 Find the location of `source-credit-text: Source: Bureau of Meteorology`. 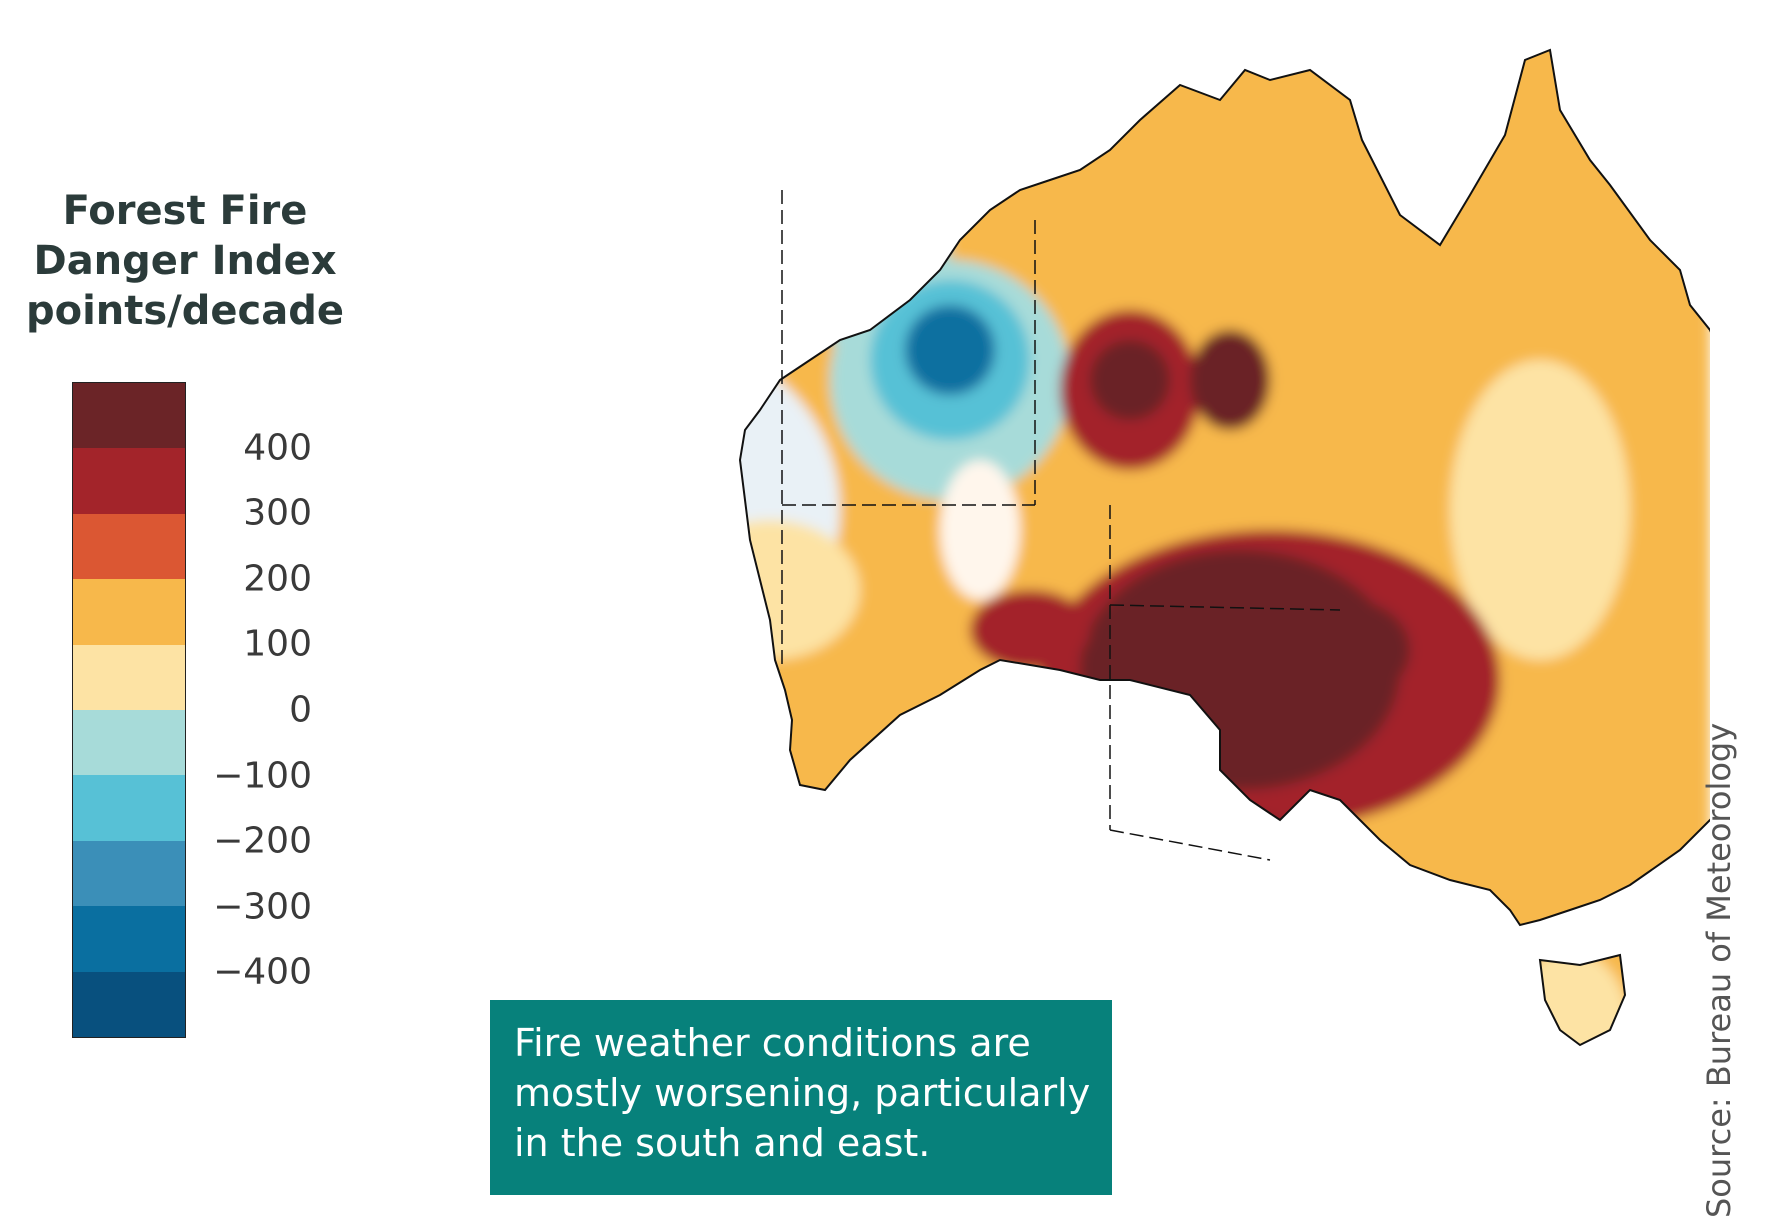

source-credit-text: Source: Bureau of Meteorology is located at coordinates (1719, 970).